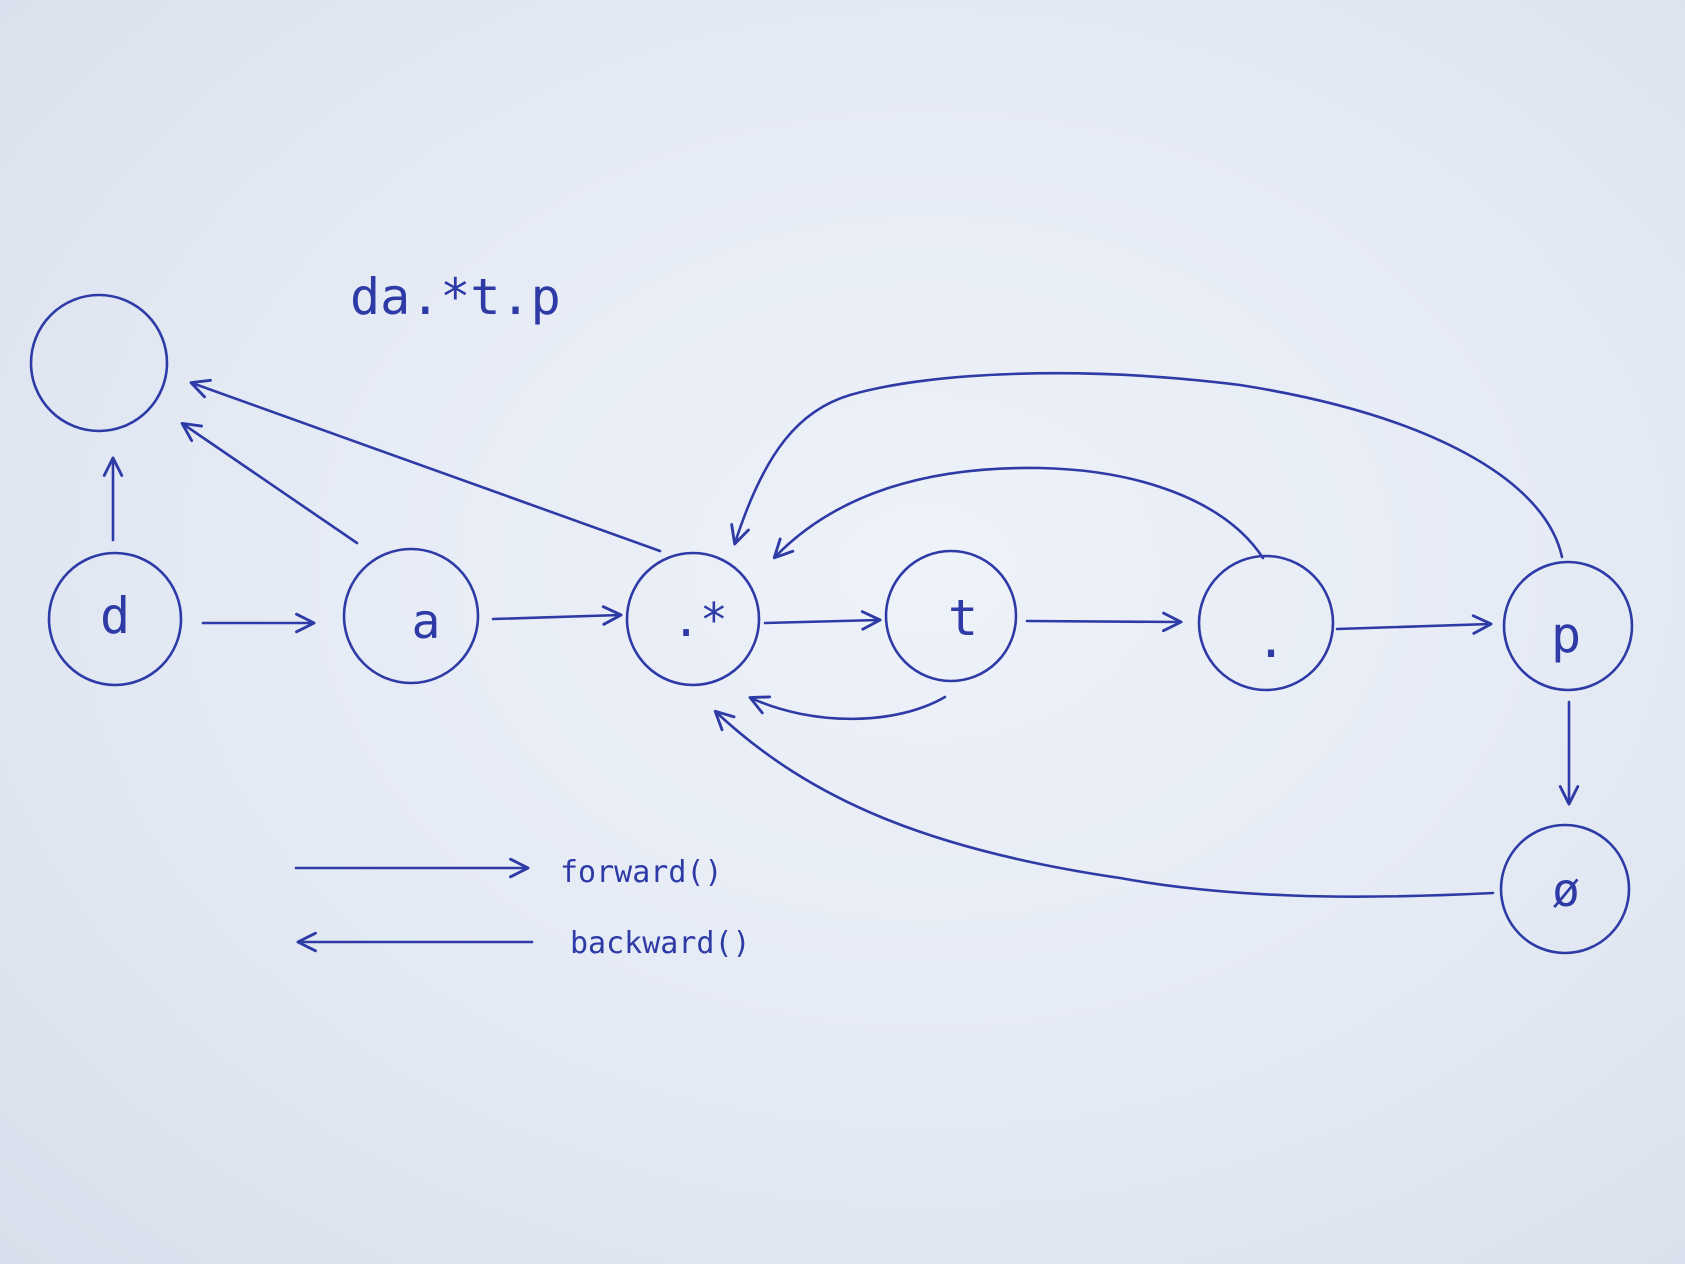 Image resolution: width=1685 pixels, height=1264 pixels. I want to click on legend: forward() backward(), so click(522, 908).